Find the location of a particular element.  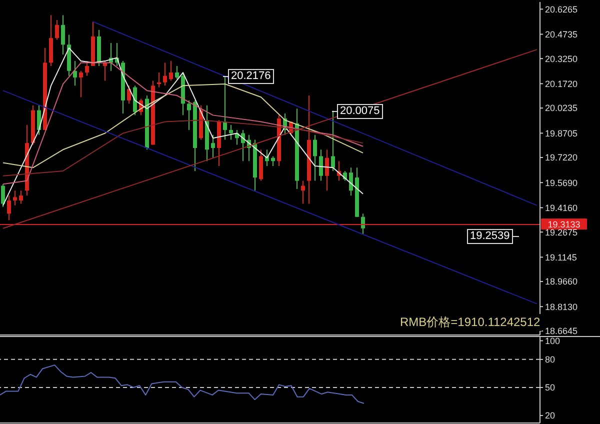

y-tick-label: 18.6645 is located at coordinates (561, 331).